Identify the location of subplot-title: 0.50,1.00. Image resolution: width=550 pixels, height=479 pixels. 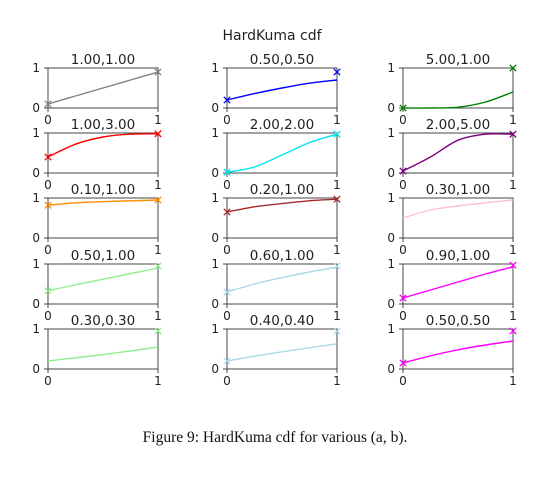
(103, 256).